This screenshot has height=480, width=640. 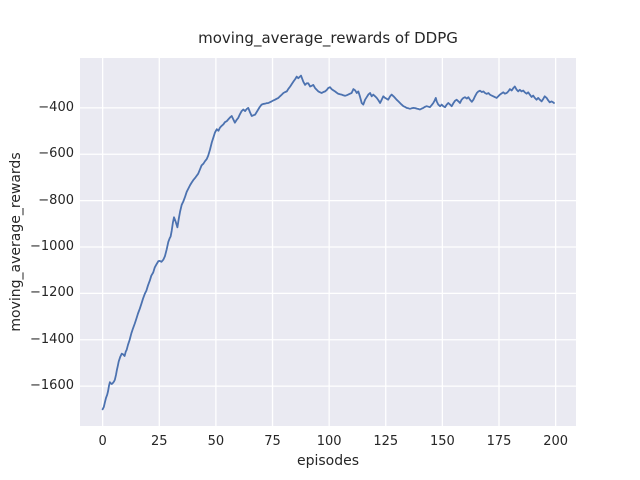 What do you see at coordinates (556, 441) in the screenshot?
I see `x-tick-label: 200` at bounding box center [556, 441].